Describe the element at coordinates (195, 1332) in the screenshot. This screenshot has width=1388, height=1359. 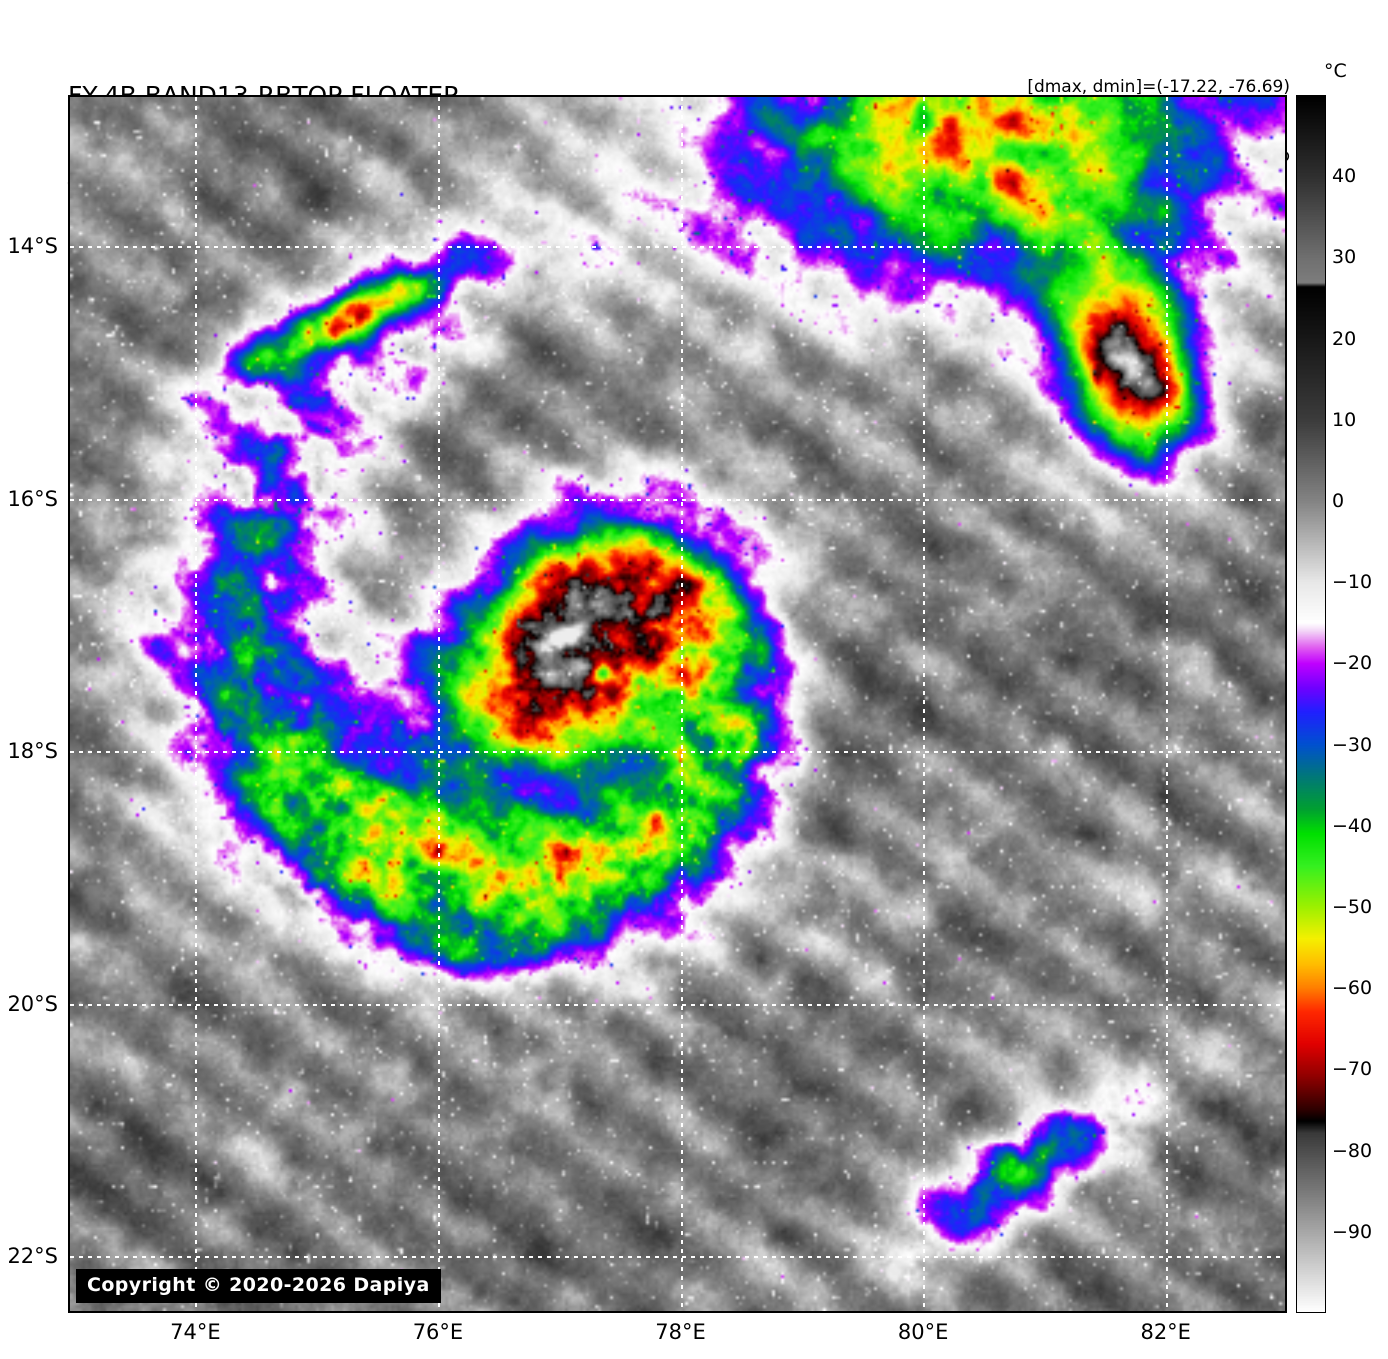
I see `lon-tick-0: 74°E` at that location.